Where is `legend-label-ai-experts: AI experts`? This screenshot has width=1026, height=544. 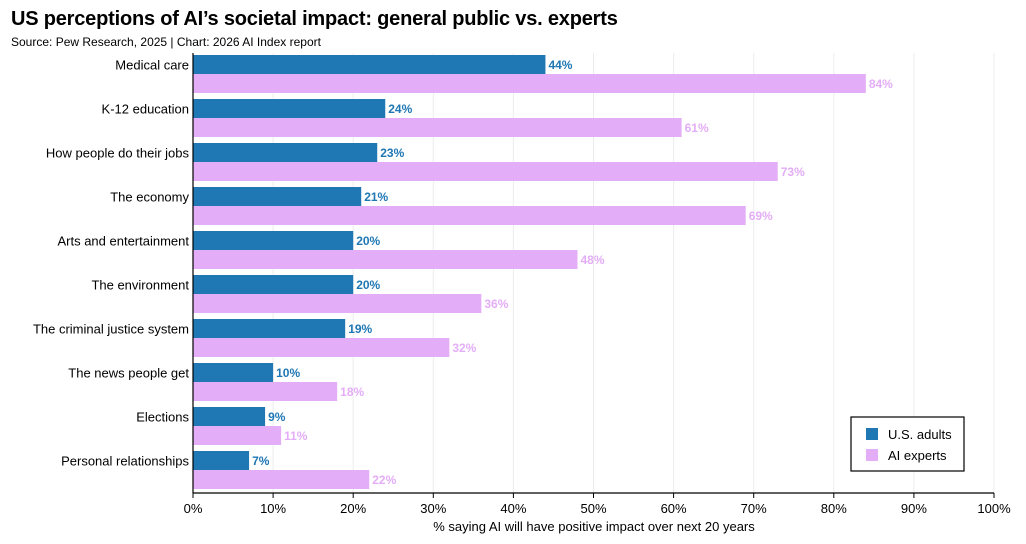 legend-label-ai-experts: AI experts is located at coordinates (917, 455).